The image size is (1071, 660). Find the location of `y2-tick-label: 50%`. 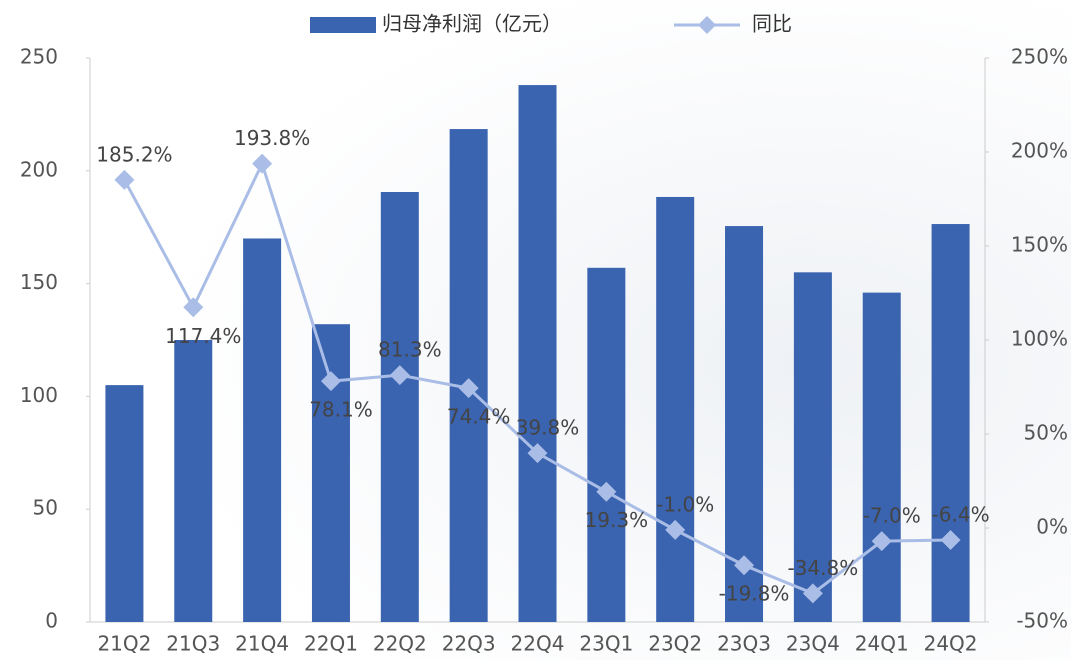

y2-tick-label: 50% is located at coordinates (1046, 433).